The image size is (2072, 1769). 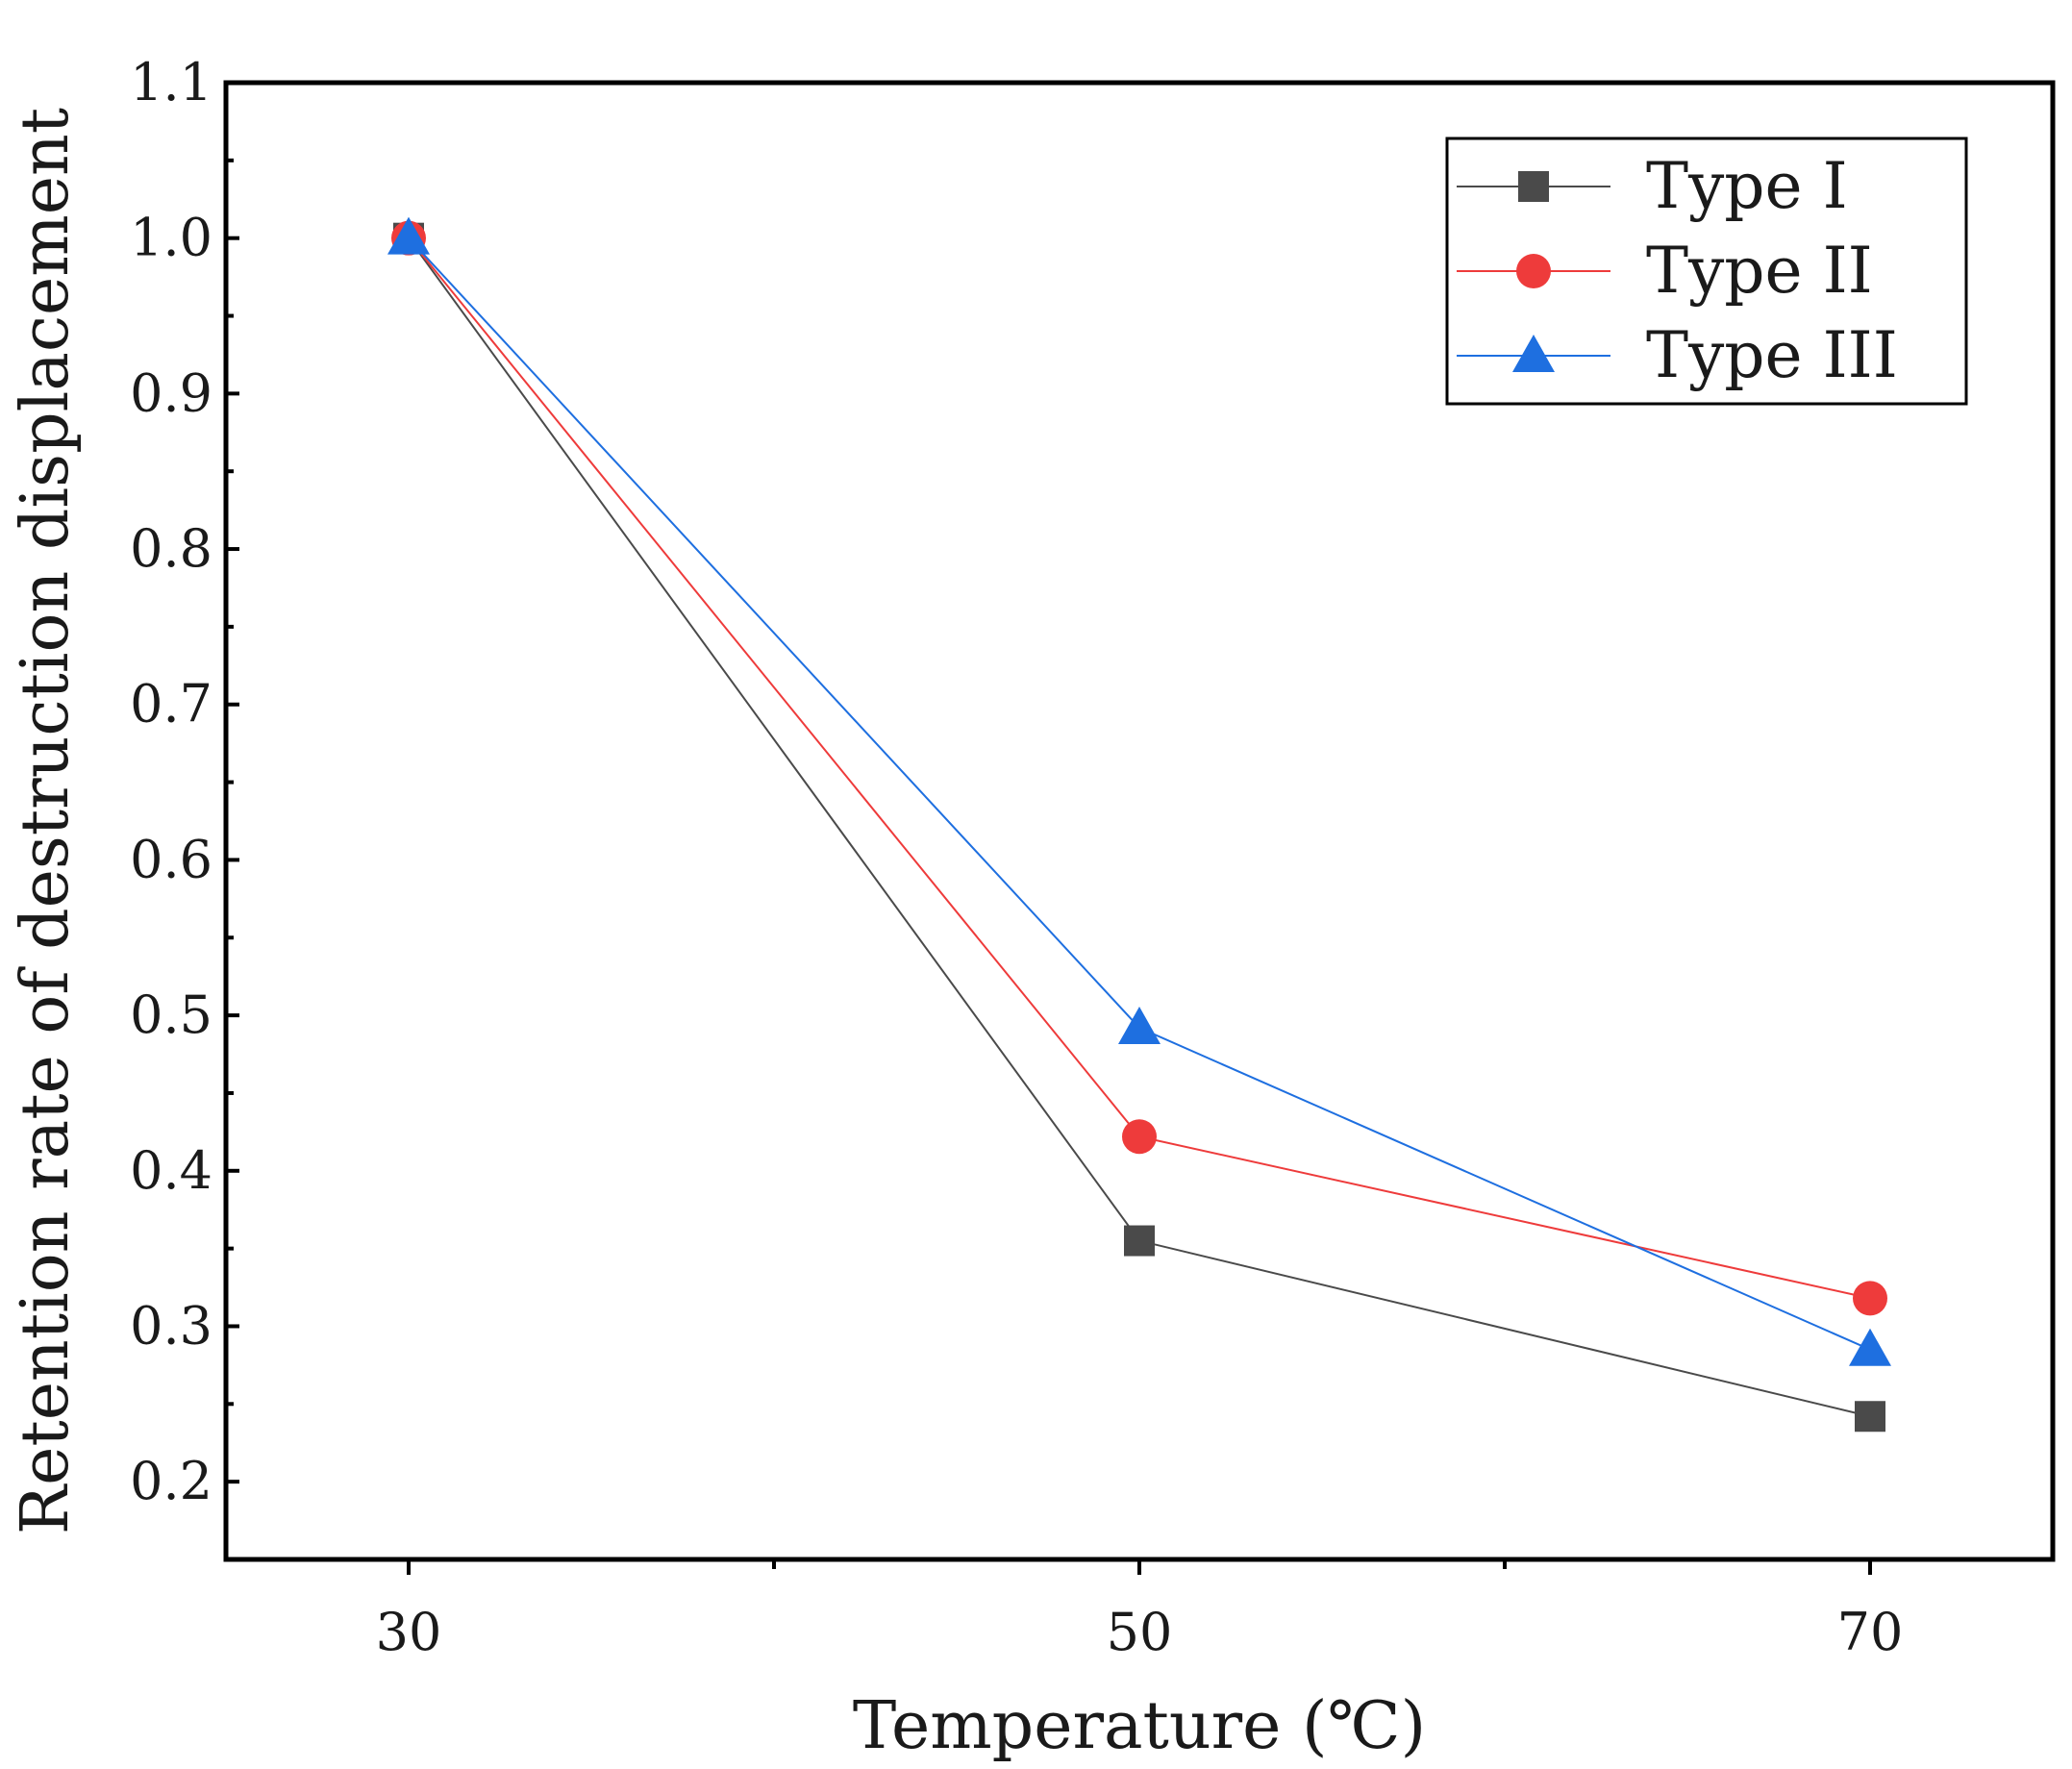 I want to click on x-axis-title: Temperature (℃), so click(x=1139, y=1726).